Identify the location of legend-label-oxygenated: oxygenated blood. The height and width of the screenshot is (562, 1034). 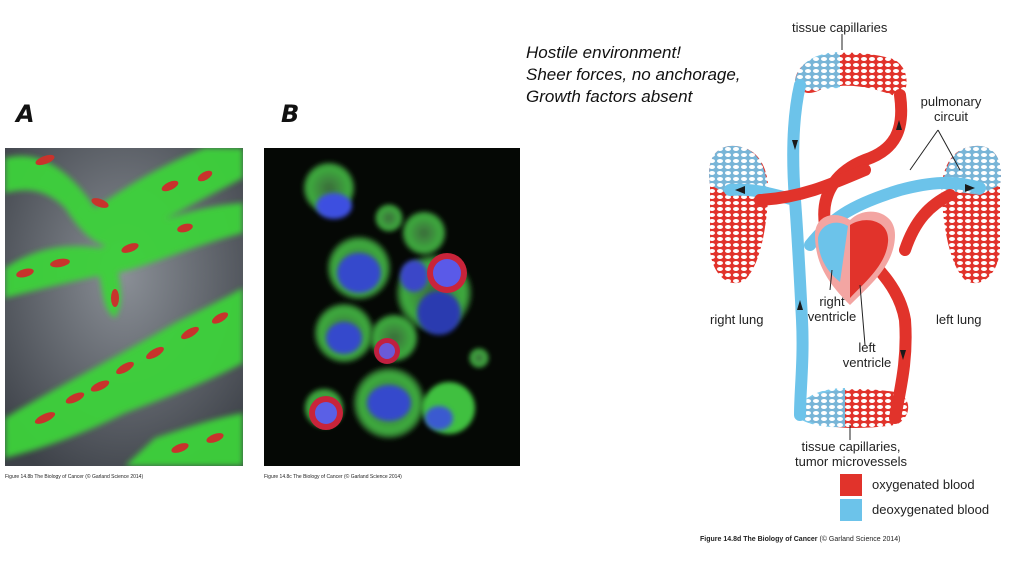
(923, 484).